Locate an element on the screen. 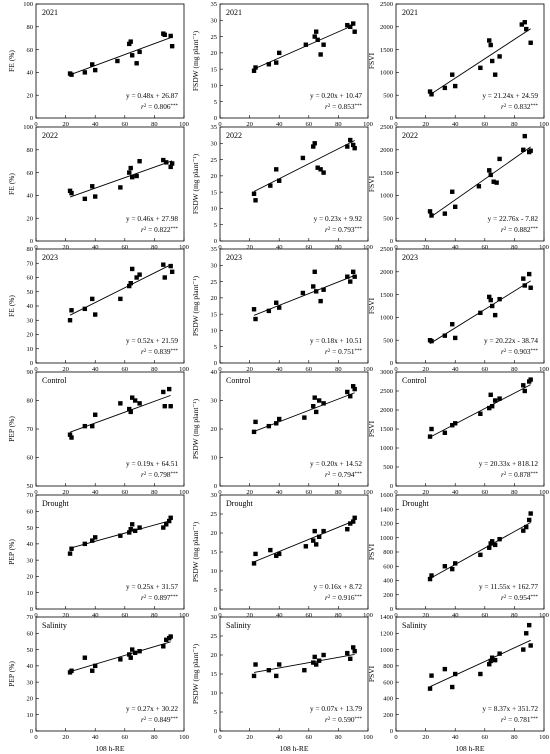 The height and width of the screenshot is (754, 550). regression-equation: y = 0.48x + 26.87 is located at coordinates (152, 95).